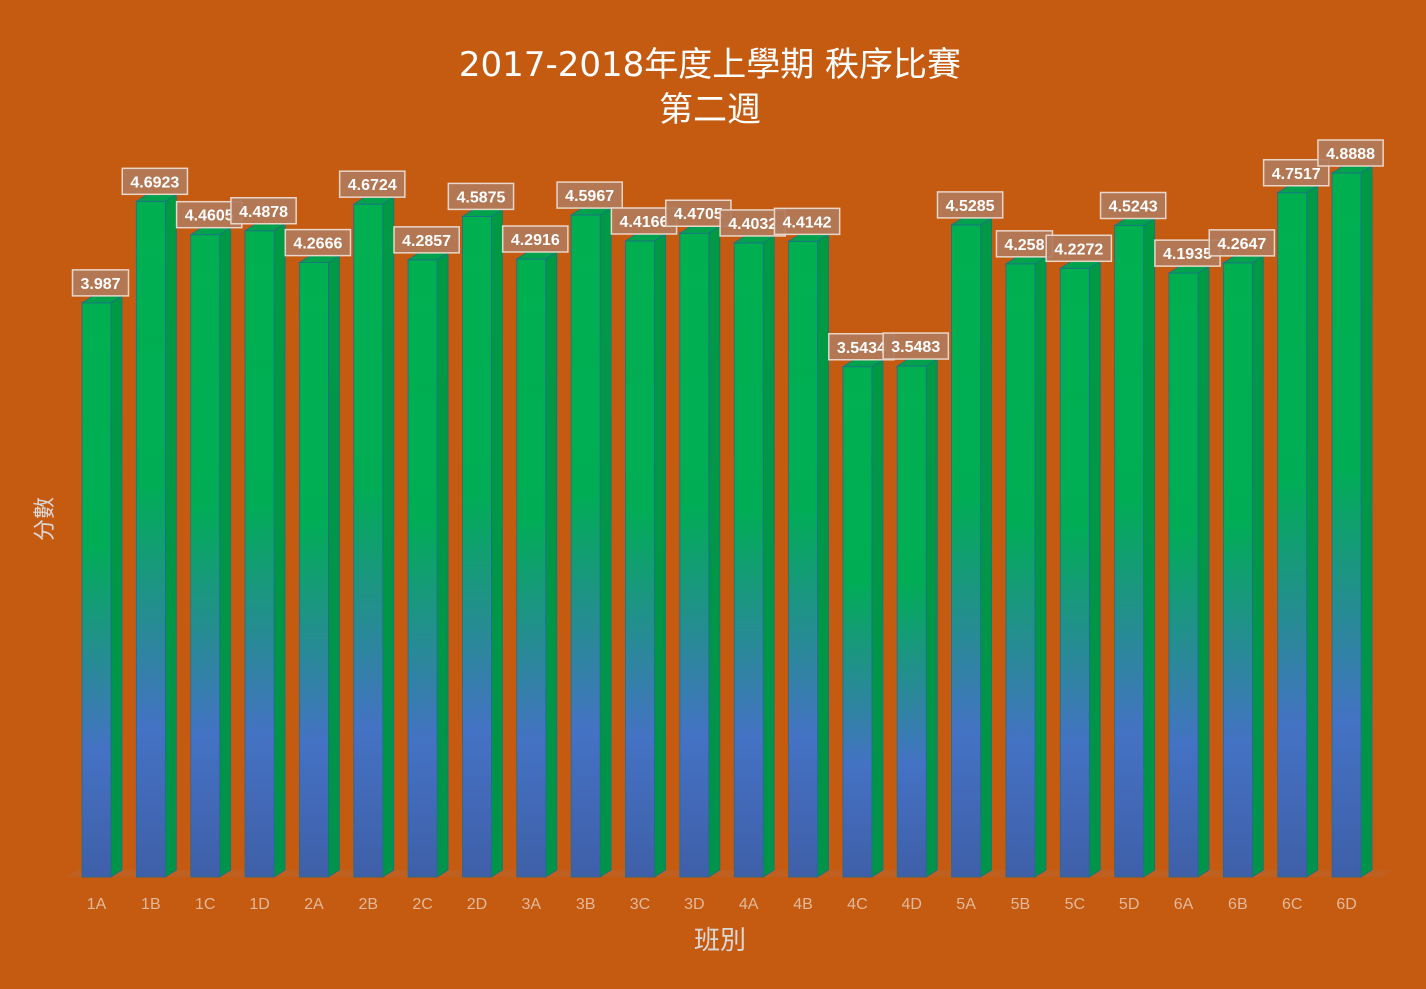 The image size is (1426, 989). Describe the element at coordinates (591, 542) in the screenshot. I see `bar-3b` at that location.